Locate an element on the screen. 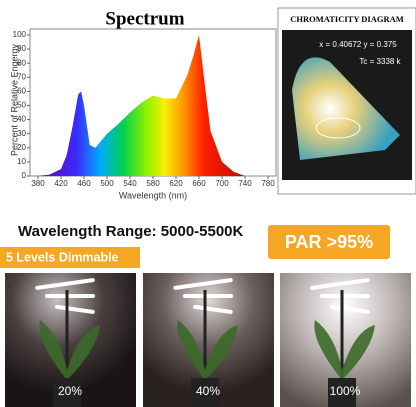 The width and height of the screenshot is (416, 407). x-tick-label: 420 is located at coordinates (61, 183).